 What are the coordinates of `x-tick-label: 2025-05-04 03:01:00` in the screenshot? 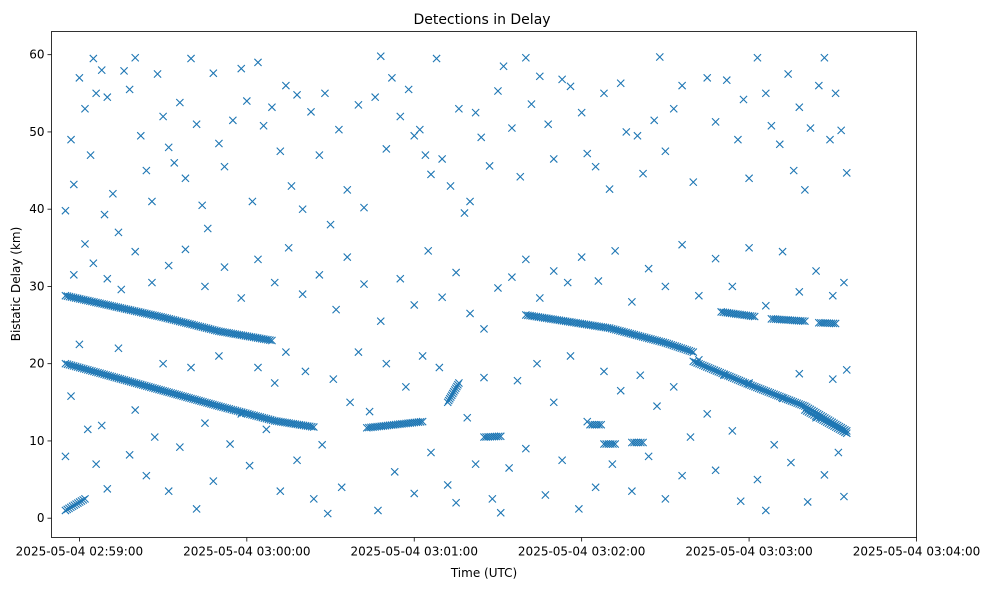 It's located at (414, 552).